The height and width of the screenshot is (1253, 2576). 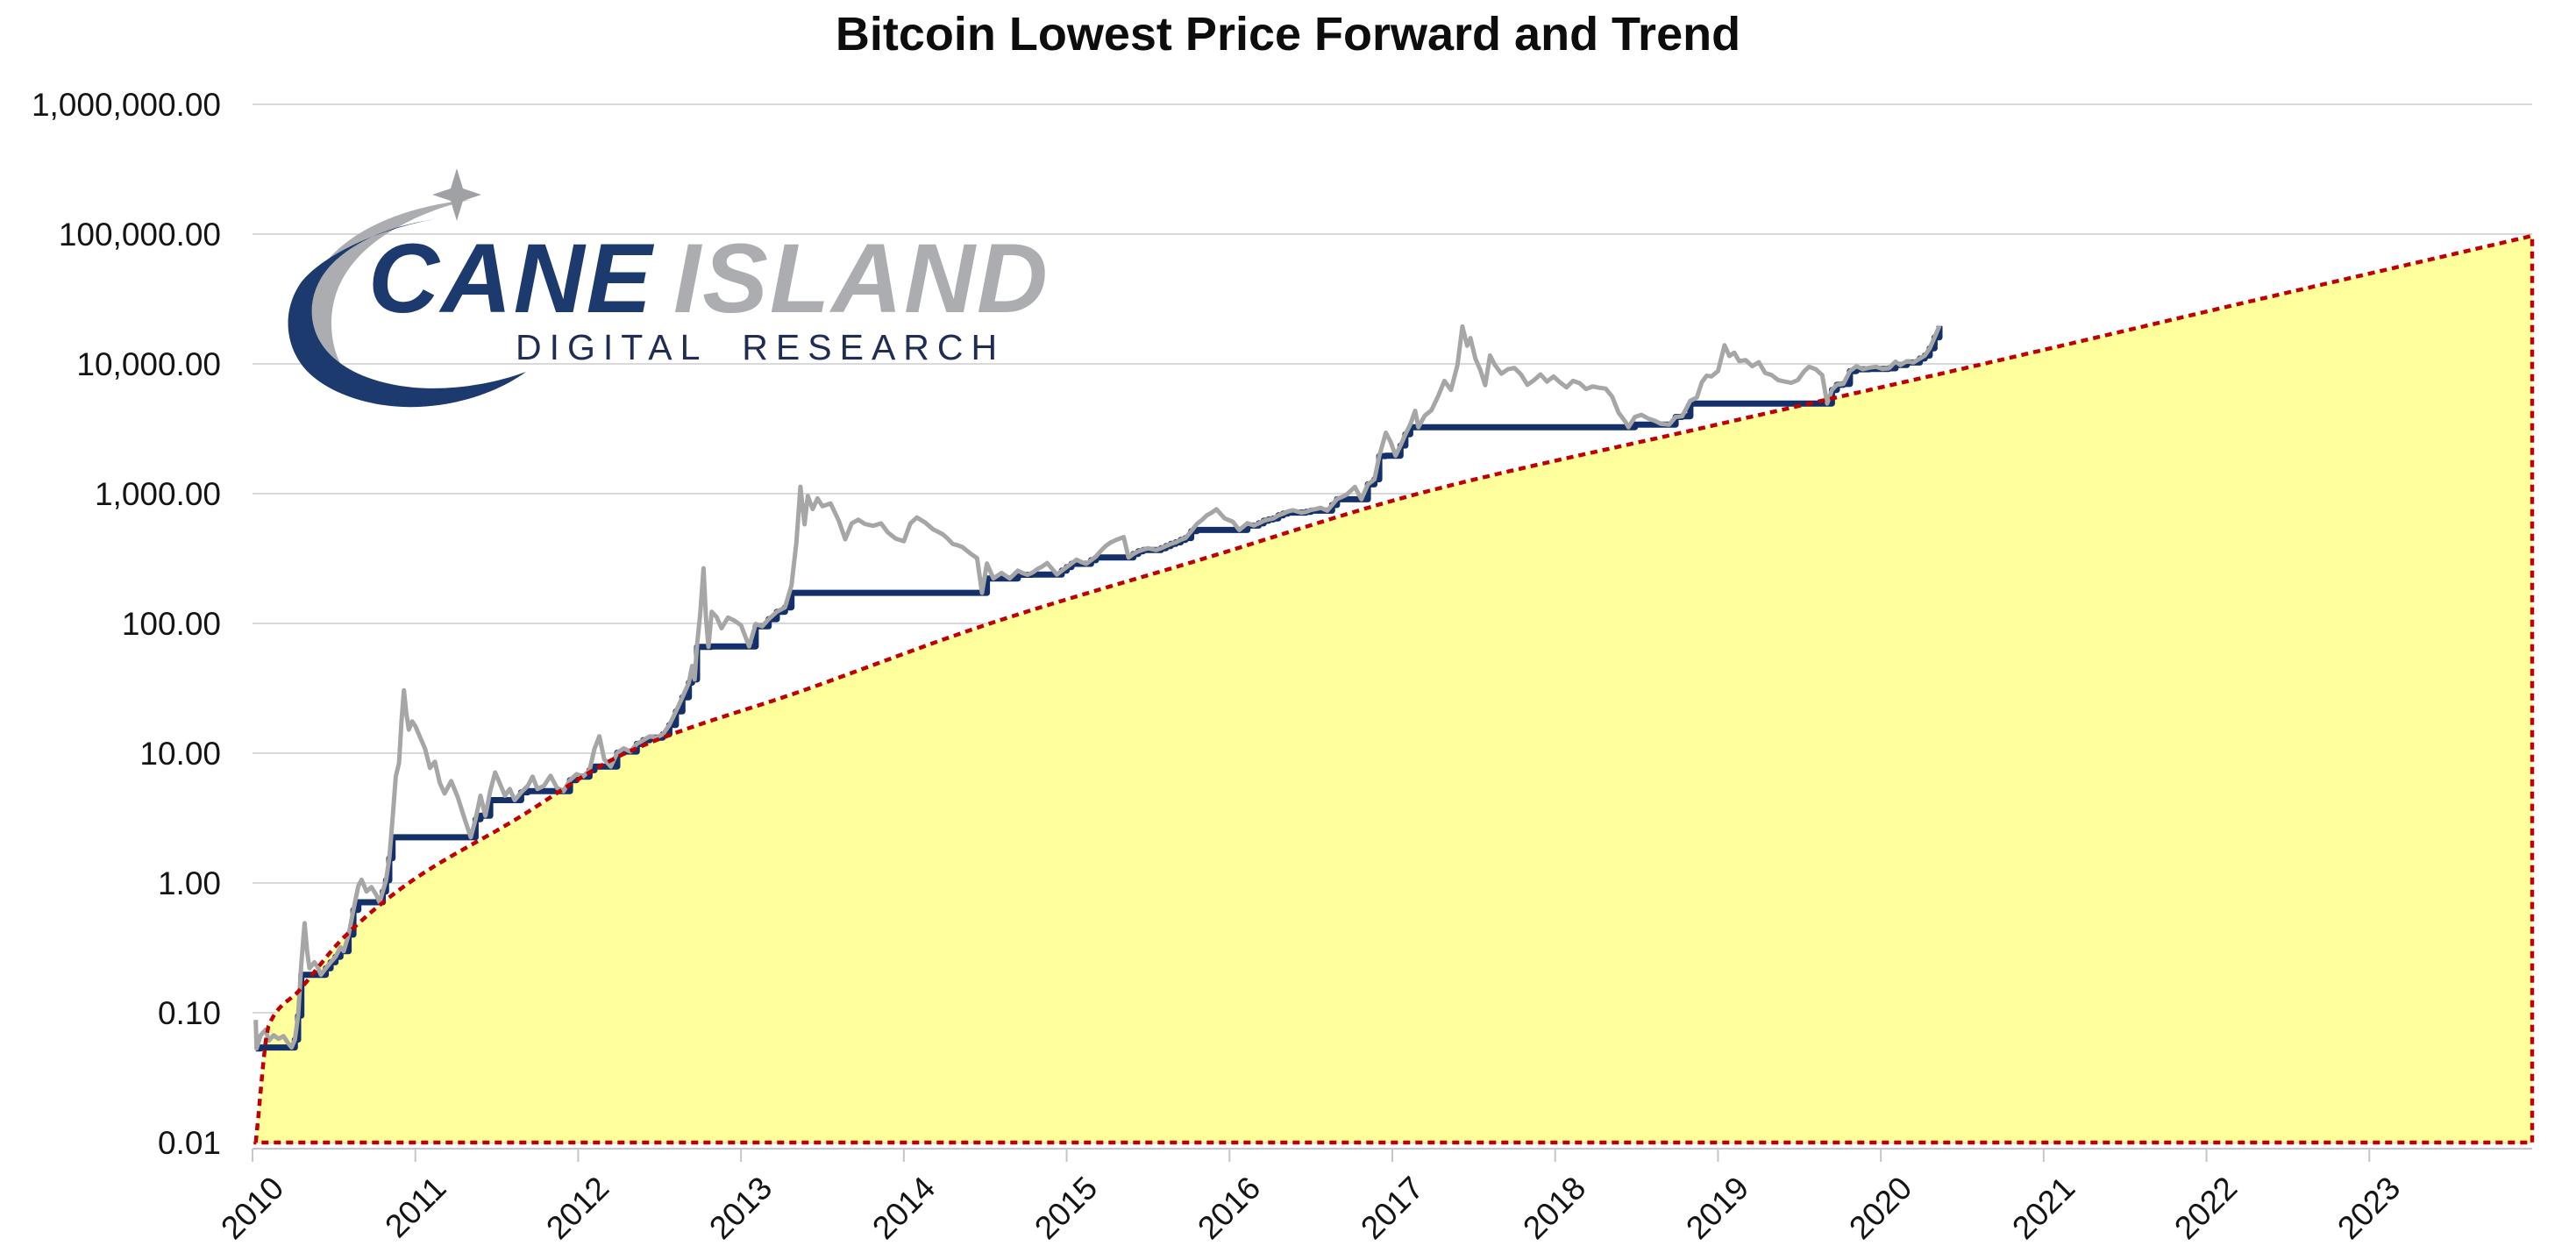 What do you see at coordinates (760, 347) in the screenshot?
I see `logo-tagline: DIGITAL RESEARCH` at bounding box center [760, 347].